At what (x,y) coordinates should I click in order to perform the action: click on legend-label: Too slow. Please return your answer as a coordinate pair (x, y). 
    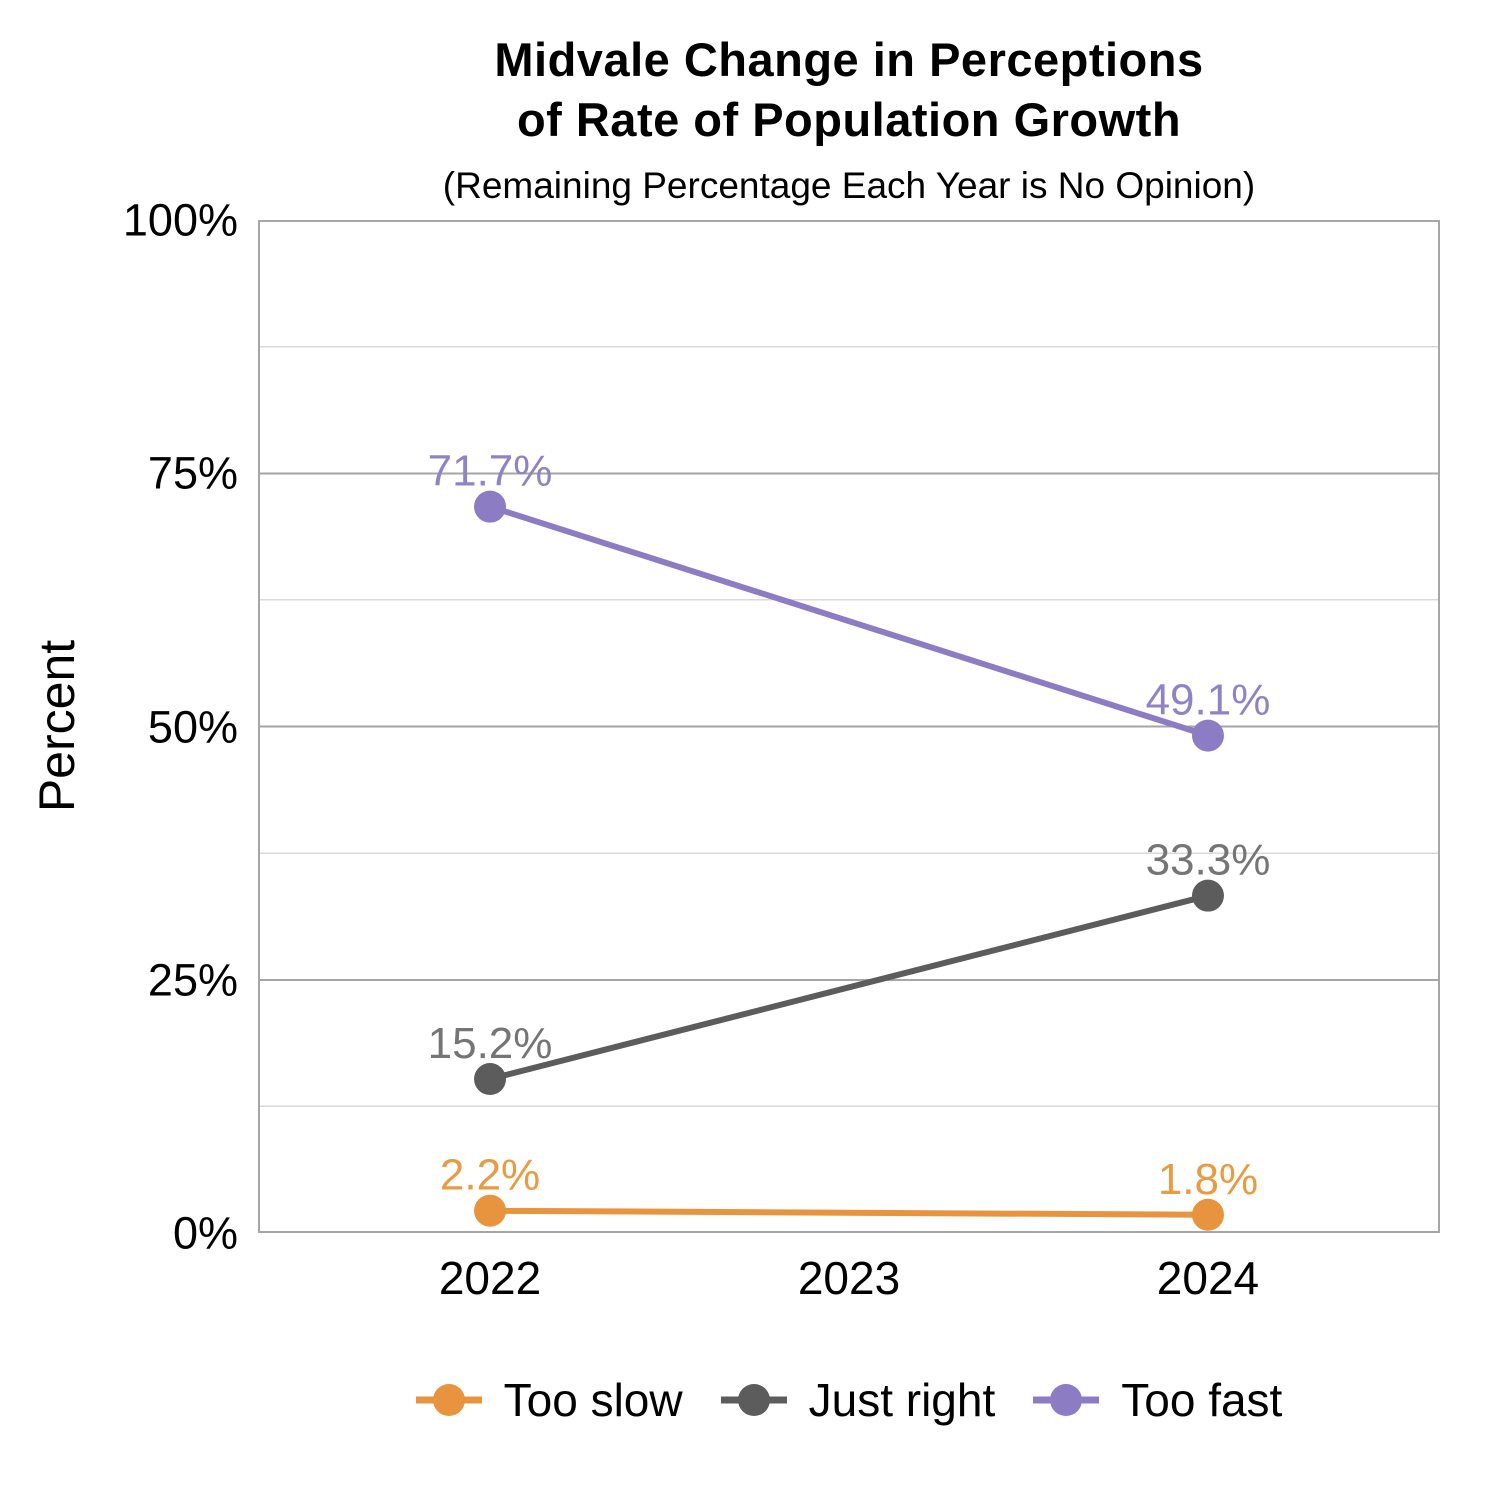
    Looking at the image, I should click on (593, 1400).